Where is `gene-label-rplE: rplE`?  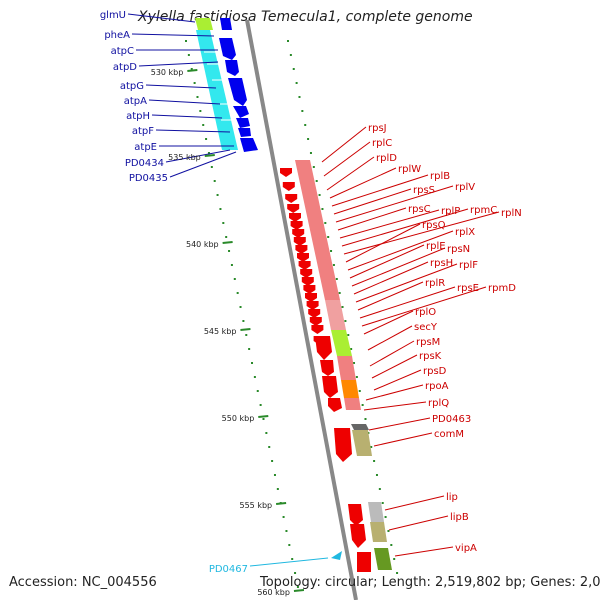 gene-label-rplE: rplE is located at coordinates (436, 246).